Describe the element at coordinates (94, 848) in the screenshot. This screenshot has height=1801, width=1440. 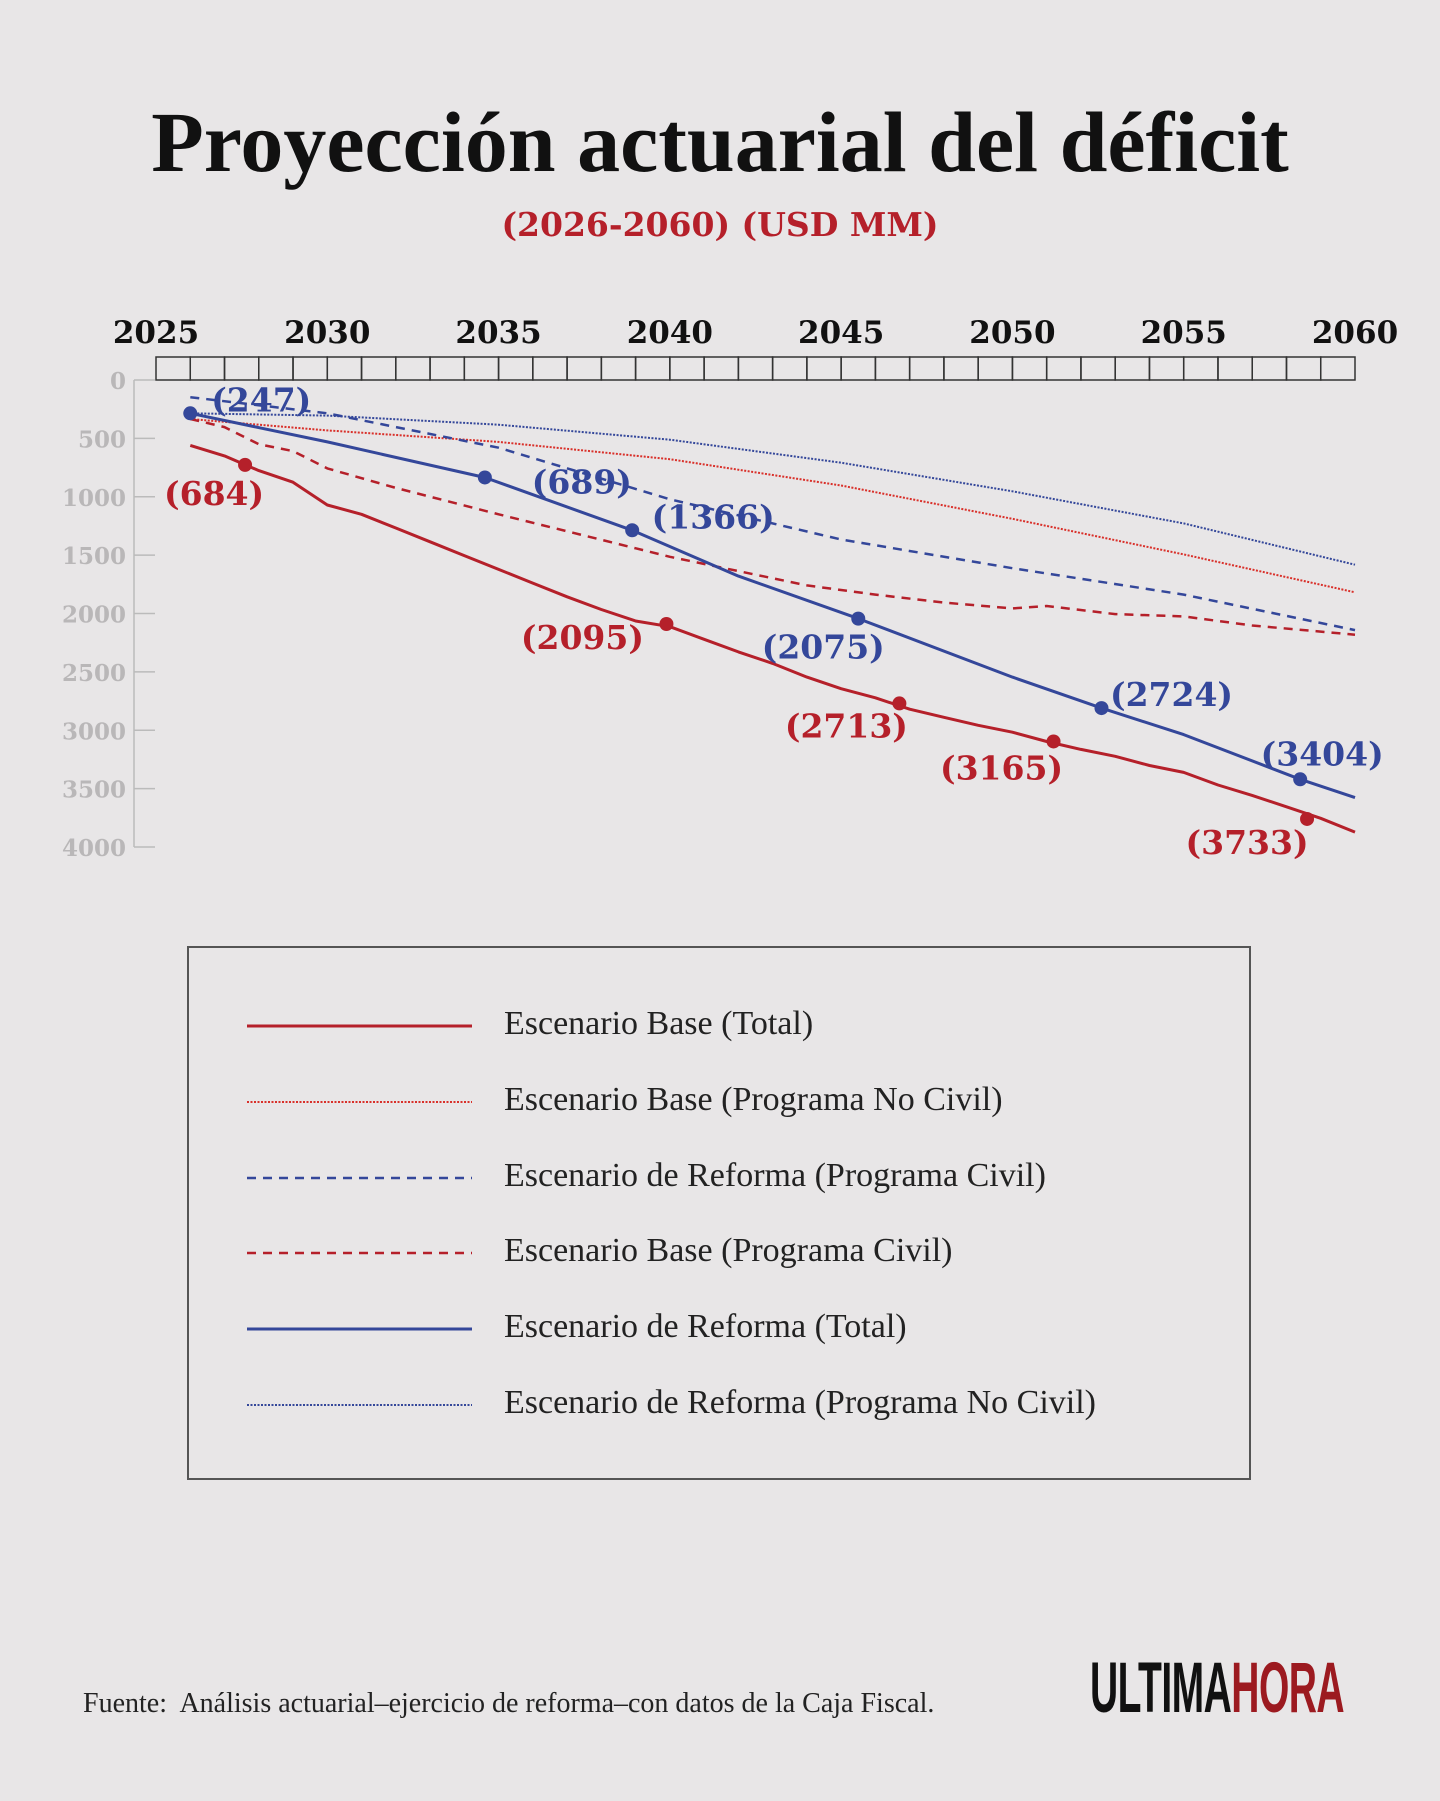
I see `y-tick-label: 4000` at that location.